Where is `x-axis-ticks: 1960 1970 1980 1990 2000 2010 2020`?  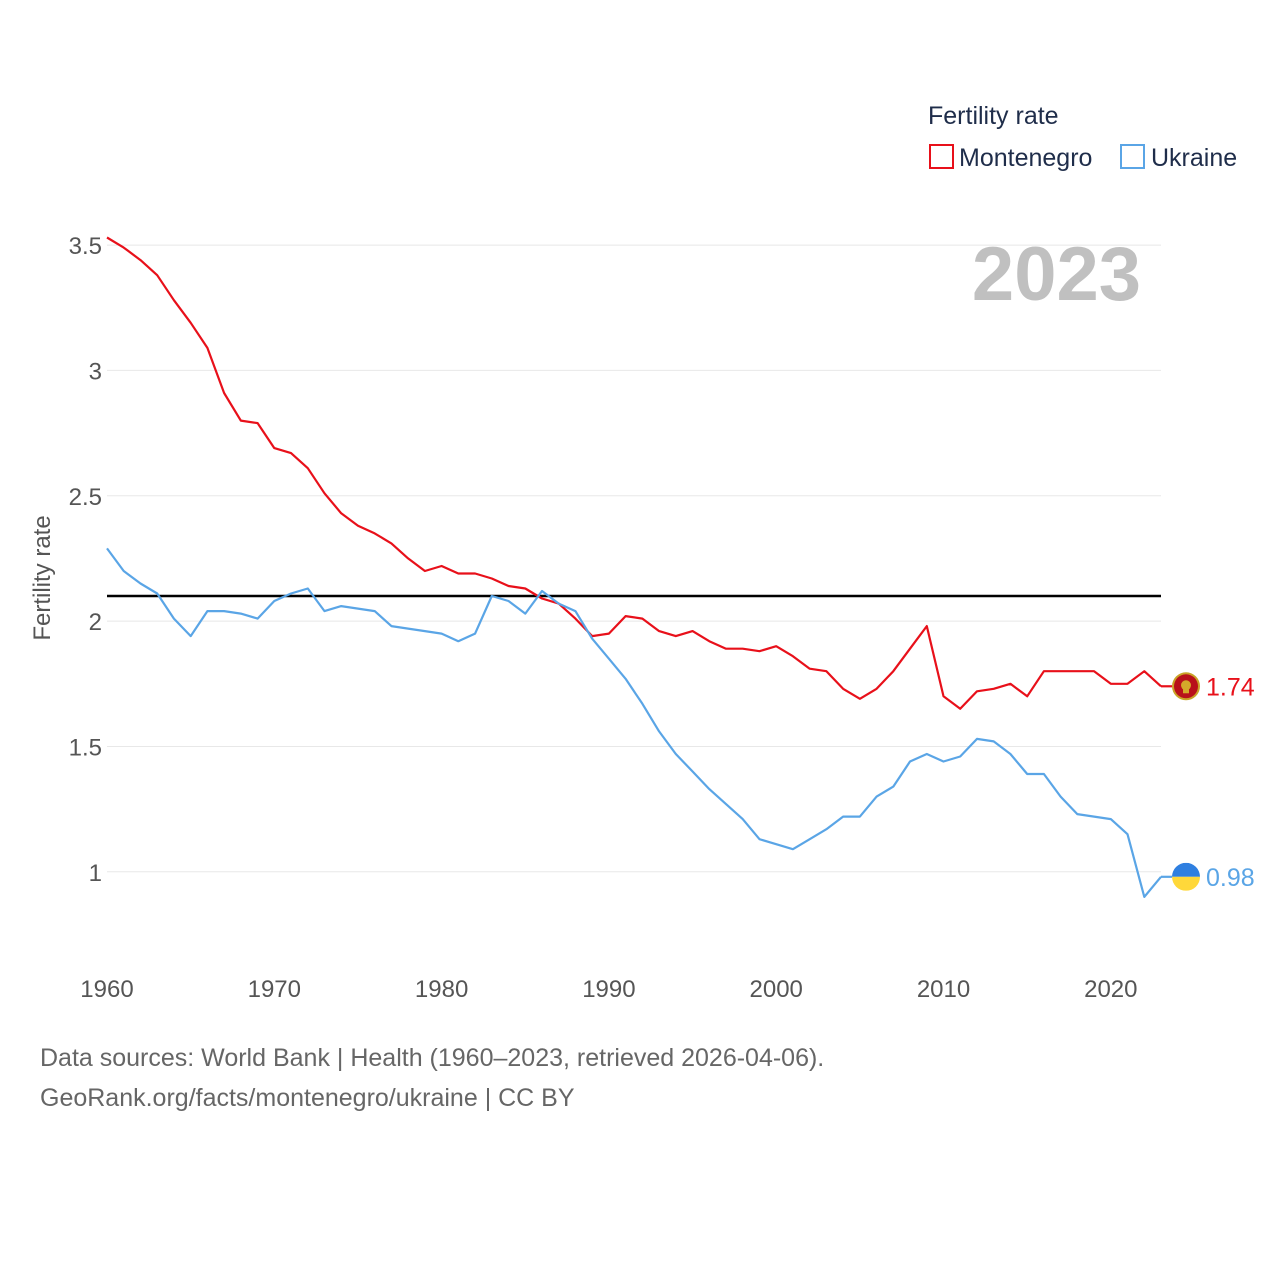
x-axis-ticks: 1960 1970 1980 1990 2000 2010 2020 is located at coordinates (608, 989).